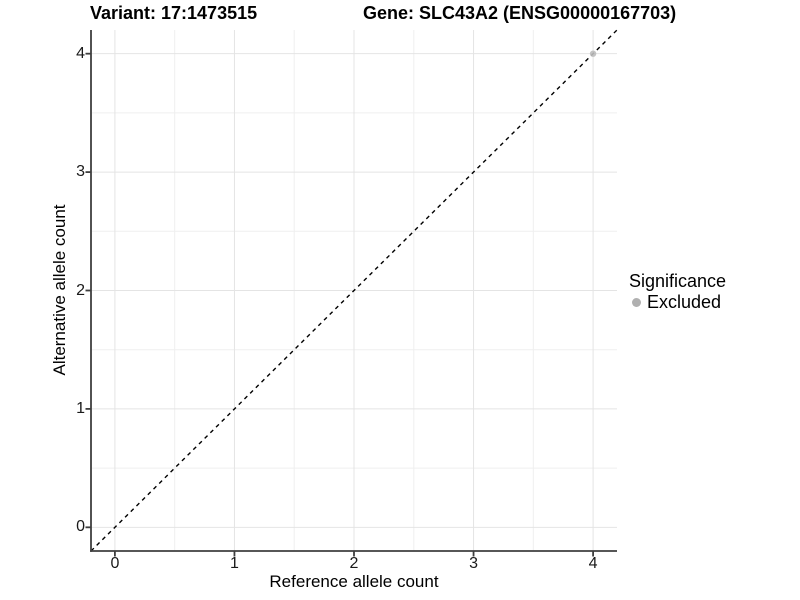 The image size is (800, 600). Describe the element at coordinates (473, 563) in the screenshot. I see `x-tick-label: 3` at that location.